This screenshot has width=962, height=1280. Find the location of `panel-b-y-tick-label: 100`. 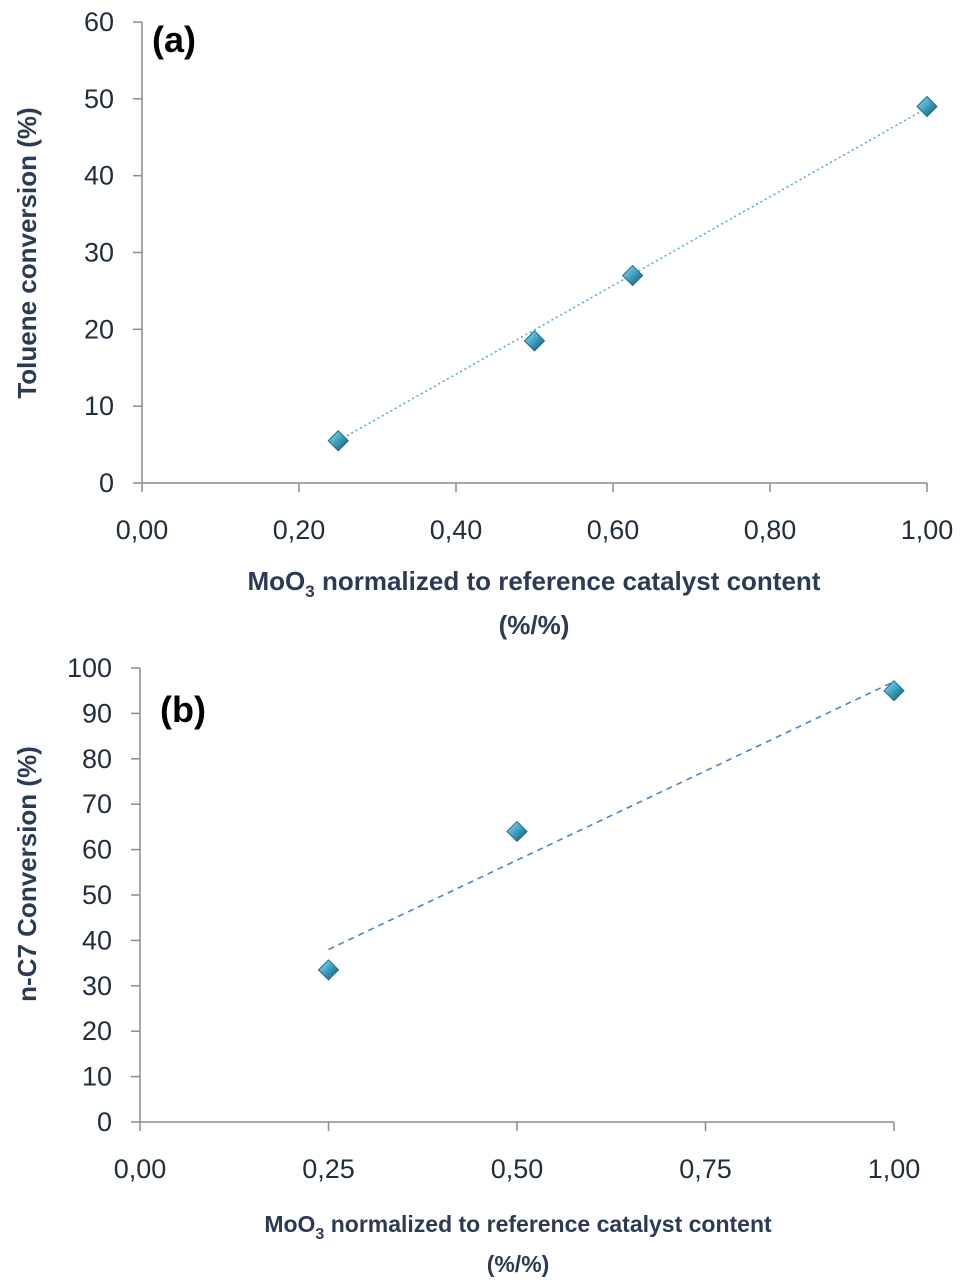

panel-b-y-tick-label: 100 is located at coordinates (89, 668).